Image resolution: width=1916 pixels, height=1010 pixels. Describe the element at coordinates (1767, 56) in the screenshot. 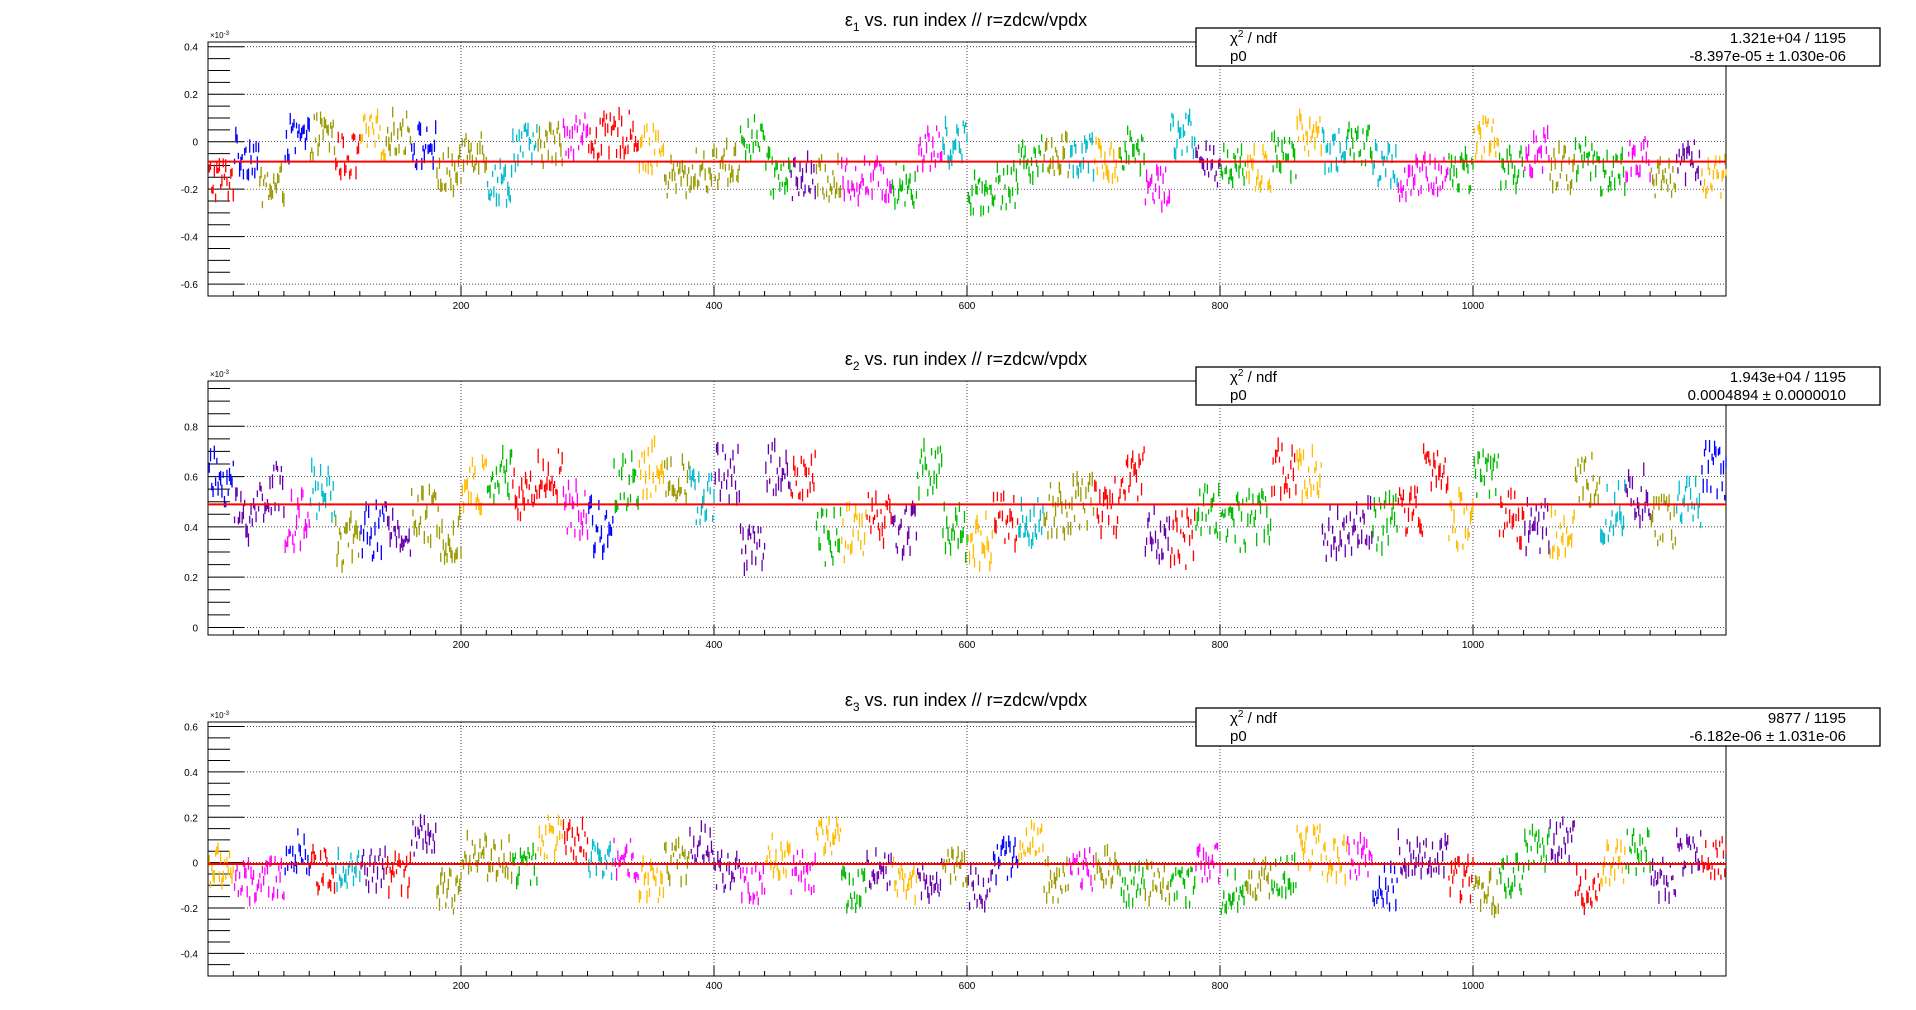

I see `p0-value: -8.397e-05 ± 1.030e-06` at that location.